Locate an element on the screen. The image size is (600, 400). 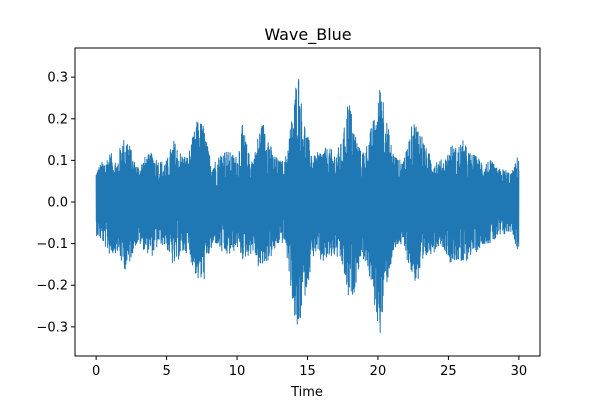
x-tick-label: 15 is located at coordinates (307, 371).